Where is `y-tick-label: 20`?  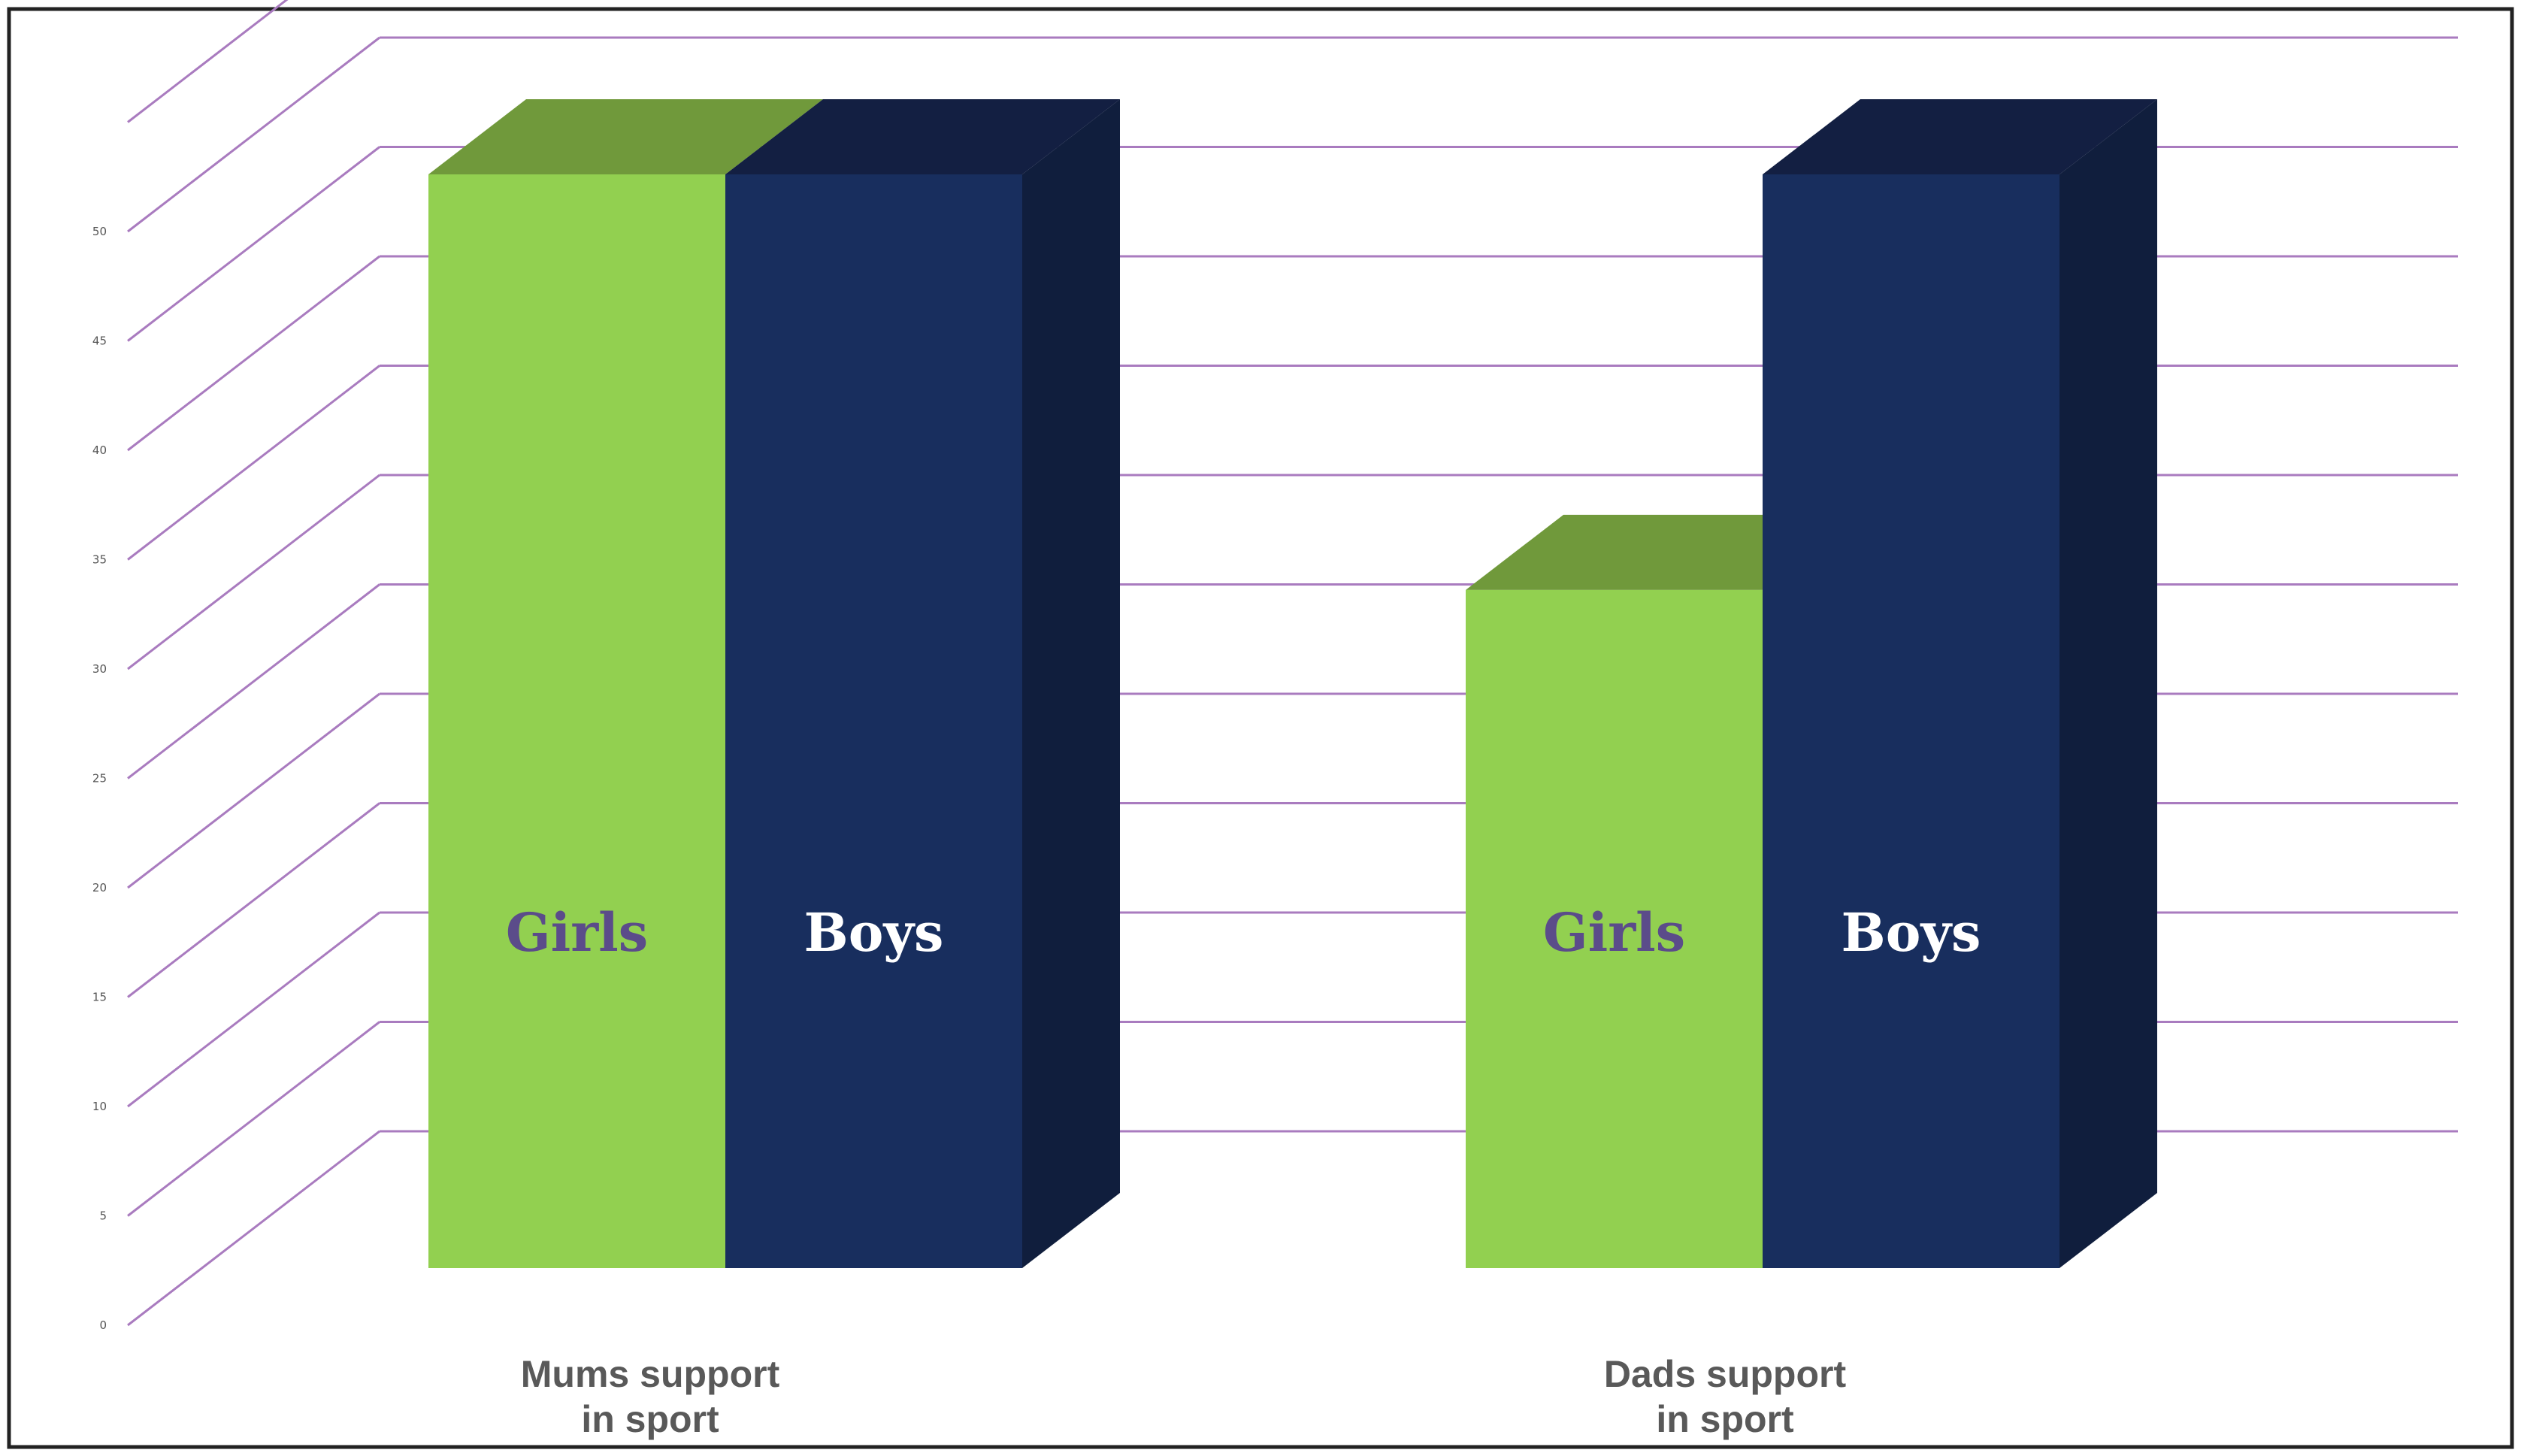
y-tick-label: 20 is located at coordinates (99, 887).